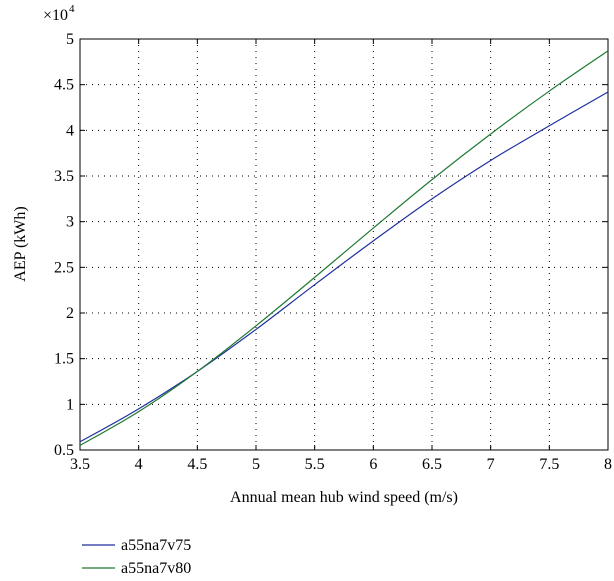 The height and width of the screenshot is (581, 614). I want to click on y-tick-label: 2, so click(70, 313).